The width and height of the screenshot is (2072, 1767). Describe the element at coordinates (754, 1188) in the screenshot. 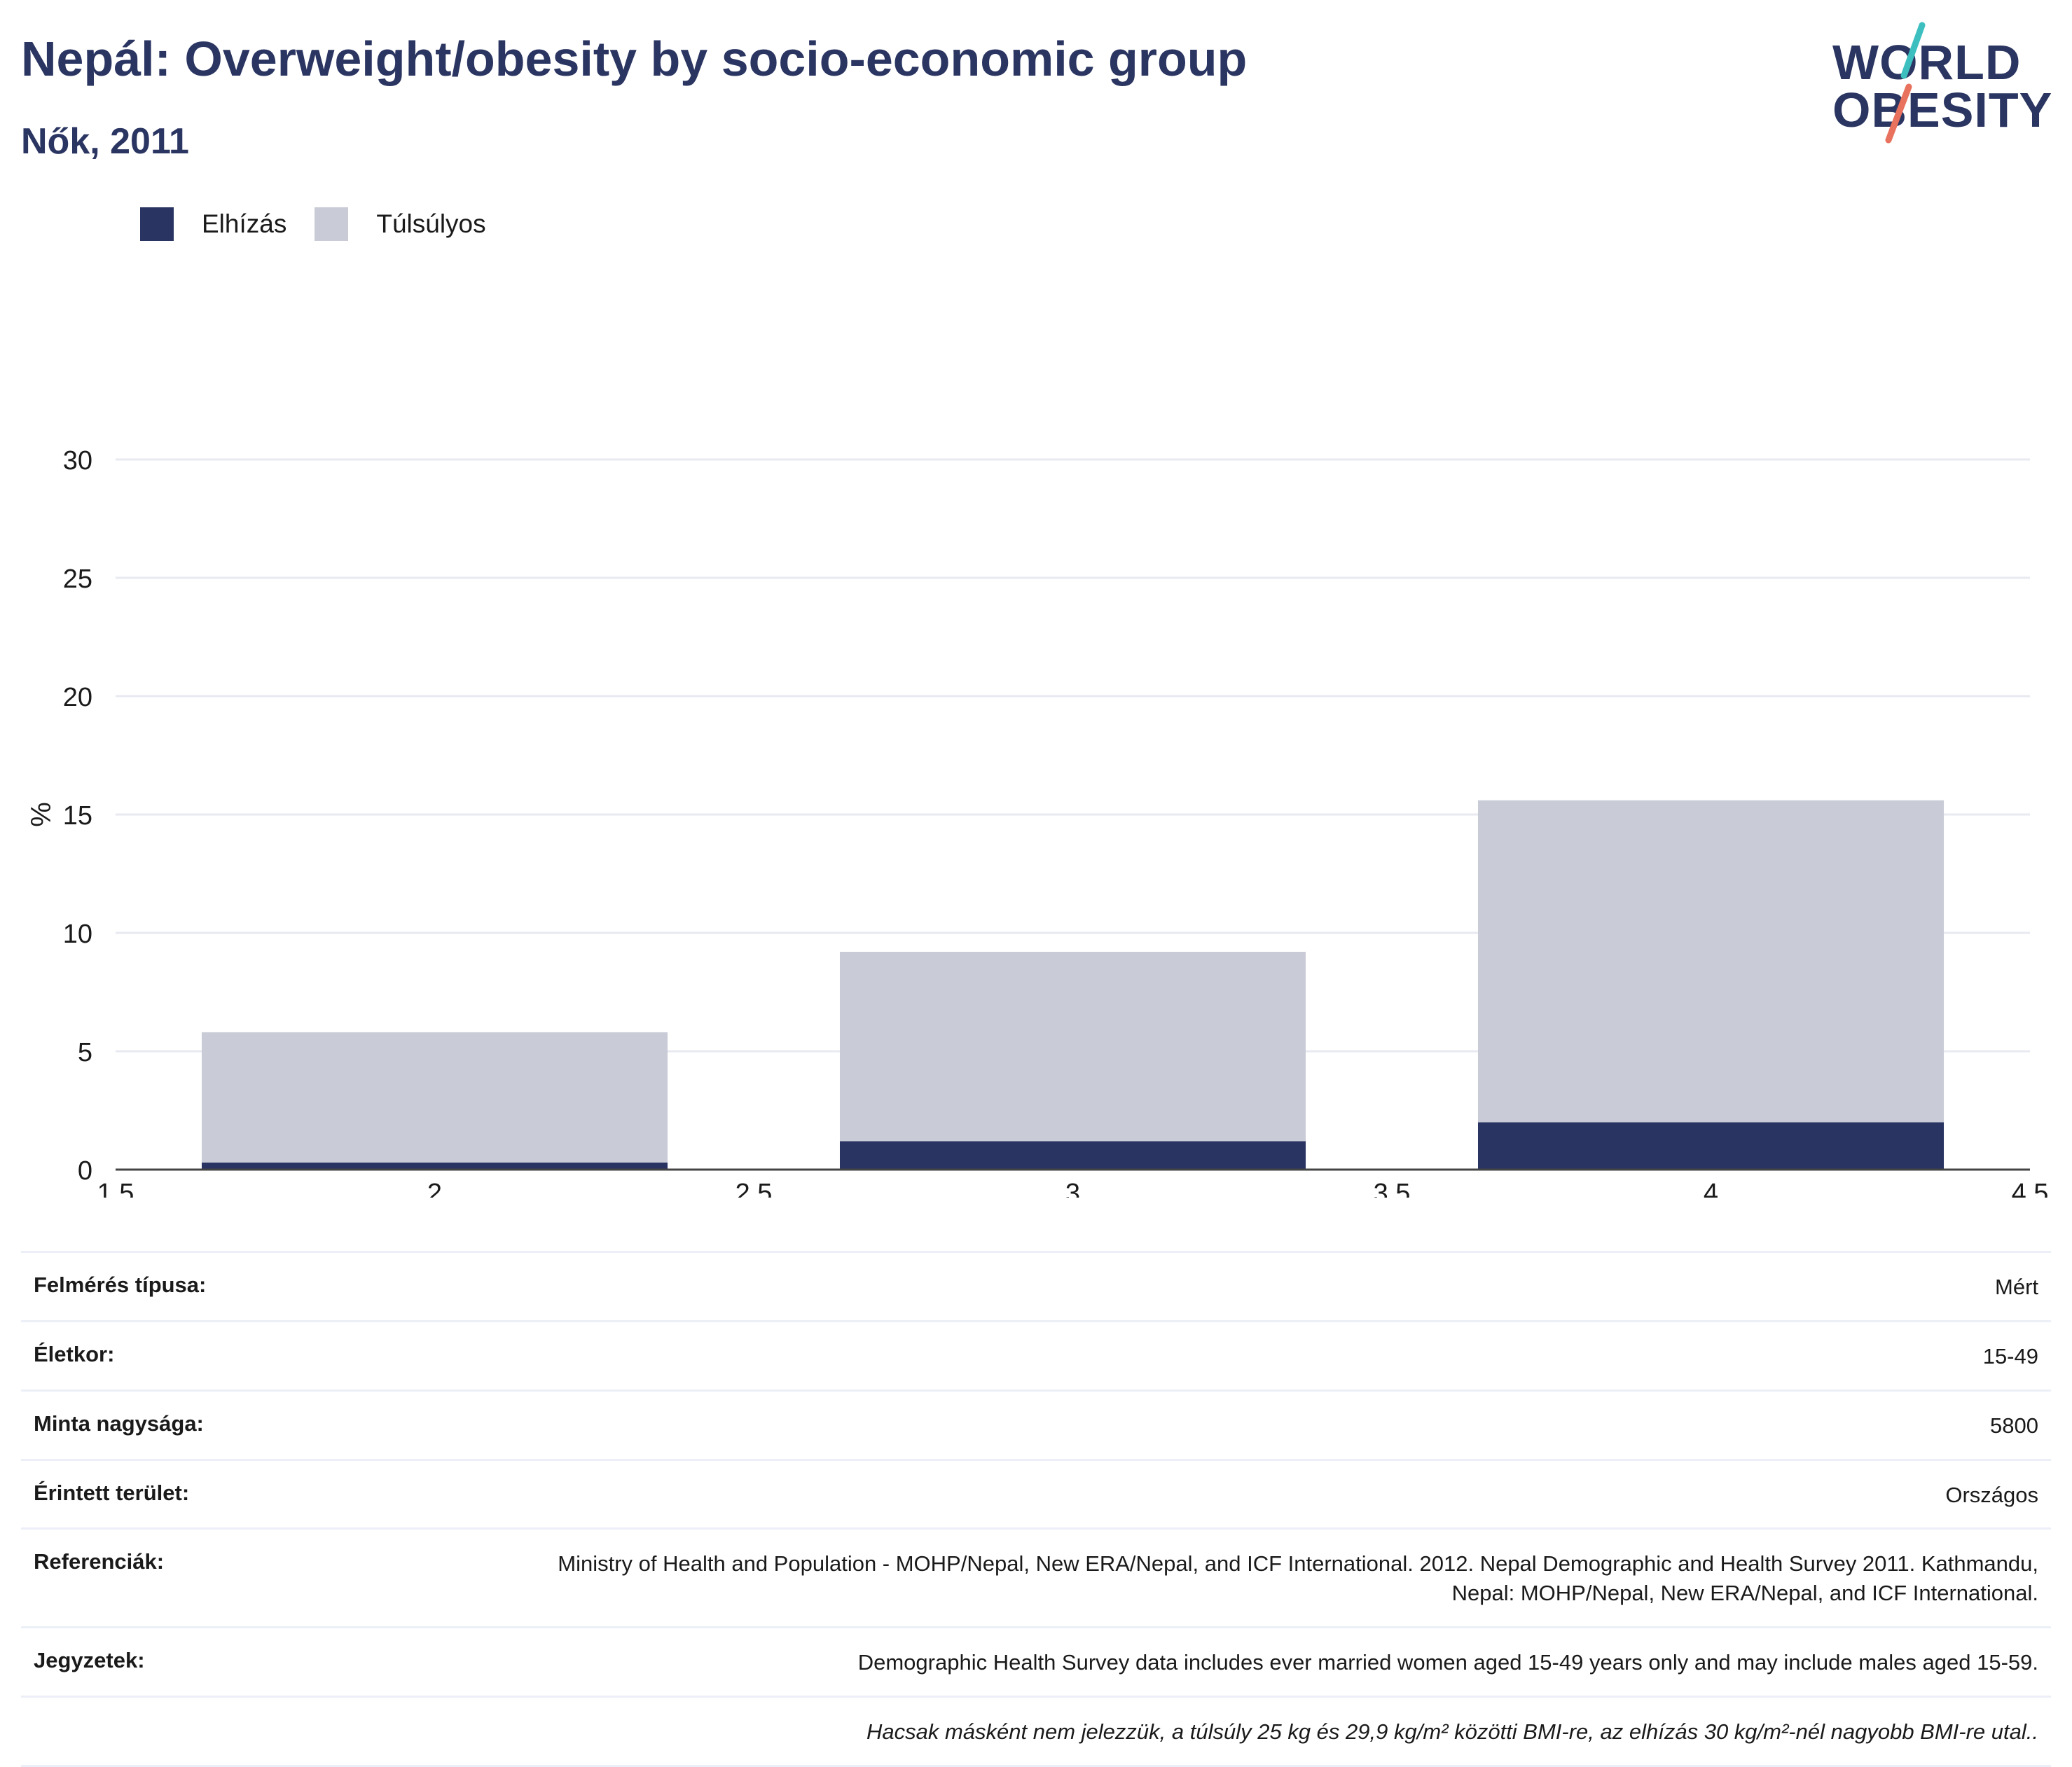

I see `x-tick-label: 2.5` at that location.